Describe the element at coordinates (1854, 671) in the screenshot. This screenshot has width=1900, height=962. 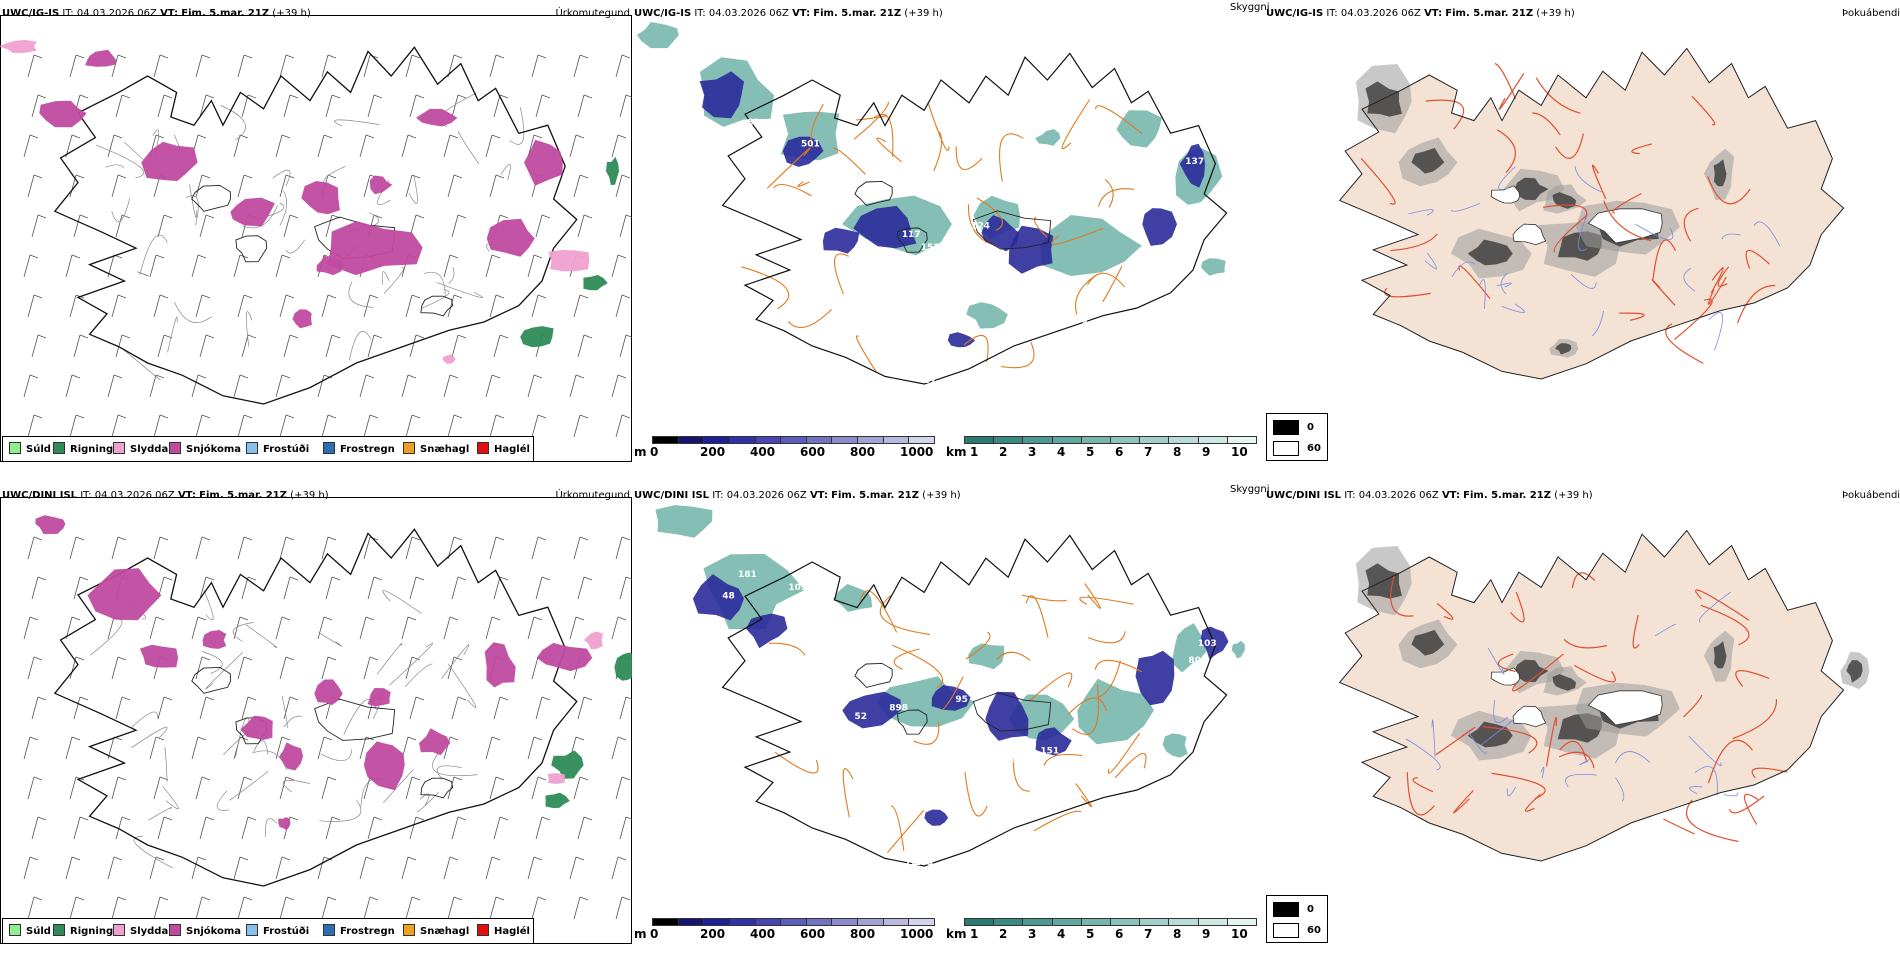
I see `fog-core` at that location.